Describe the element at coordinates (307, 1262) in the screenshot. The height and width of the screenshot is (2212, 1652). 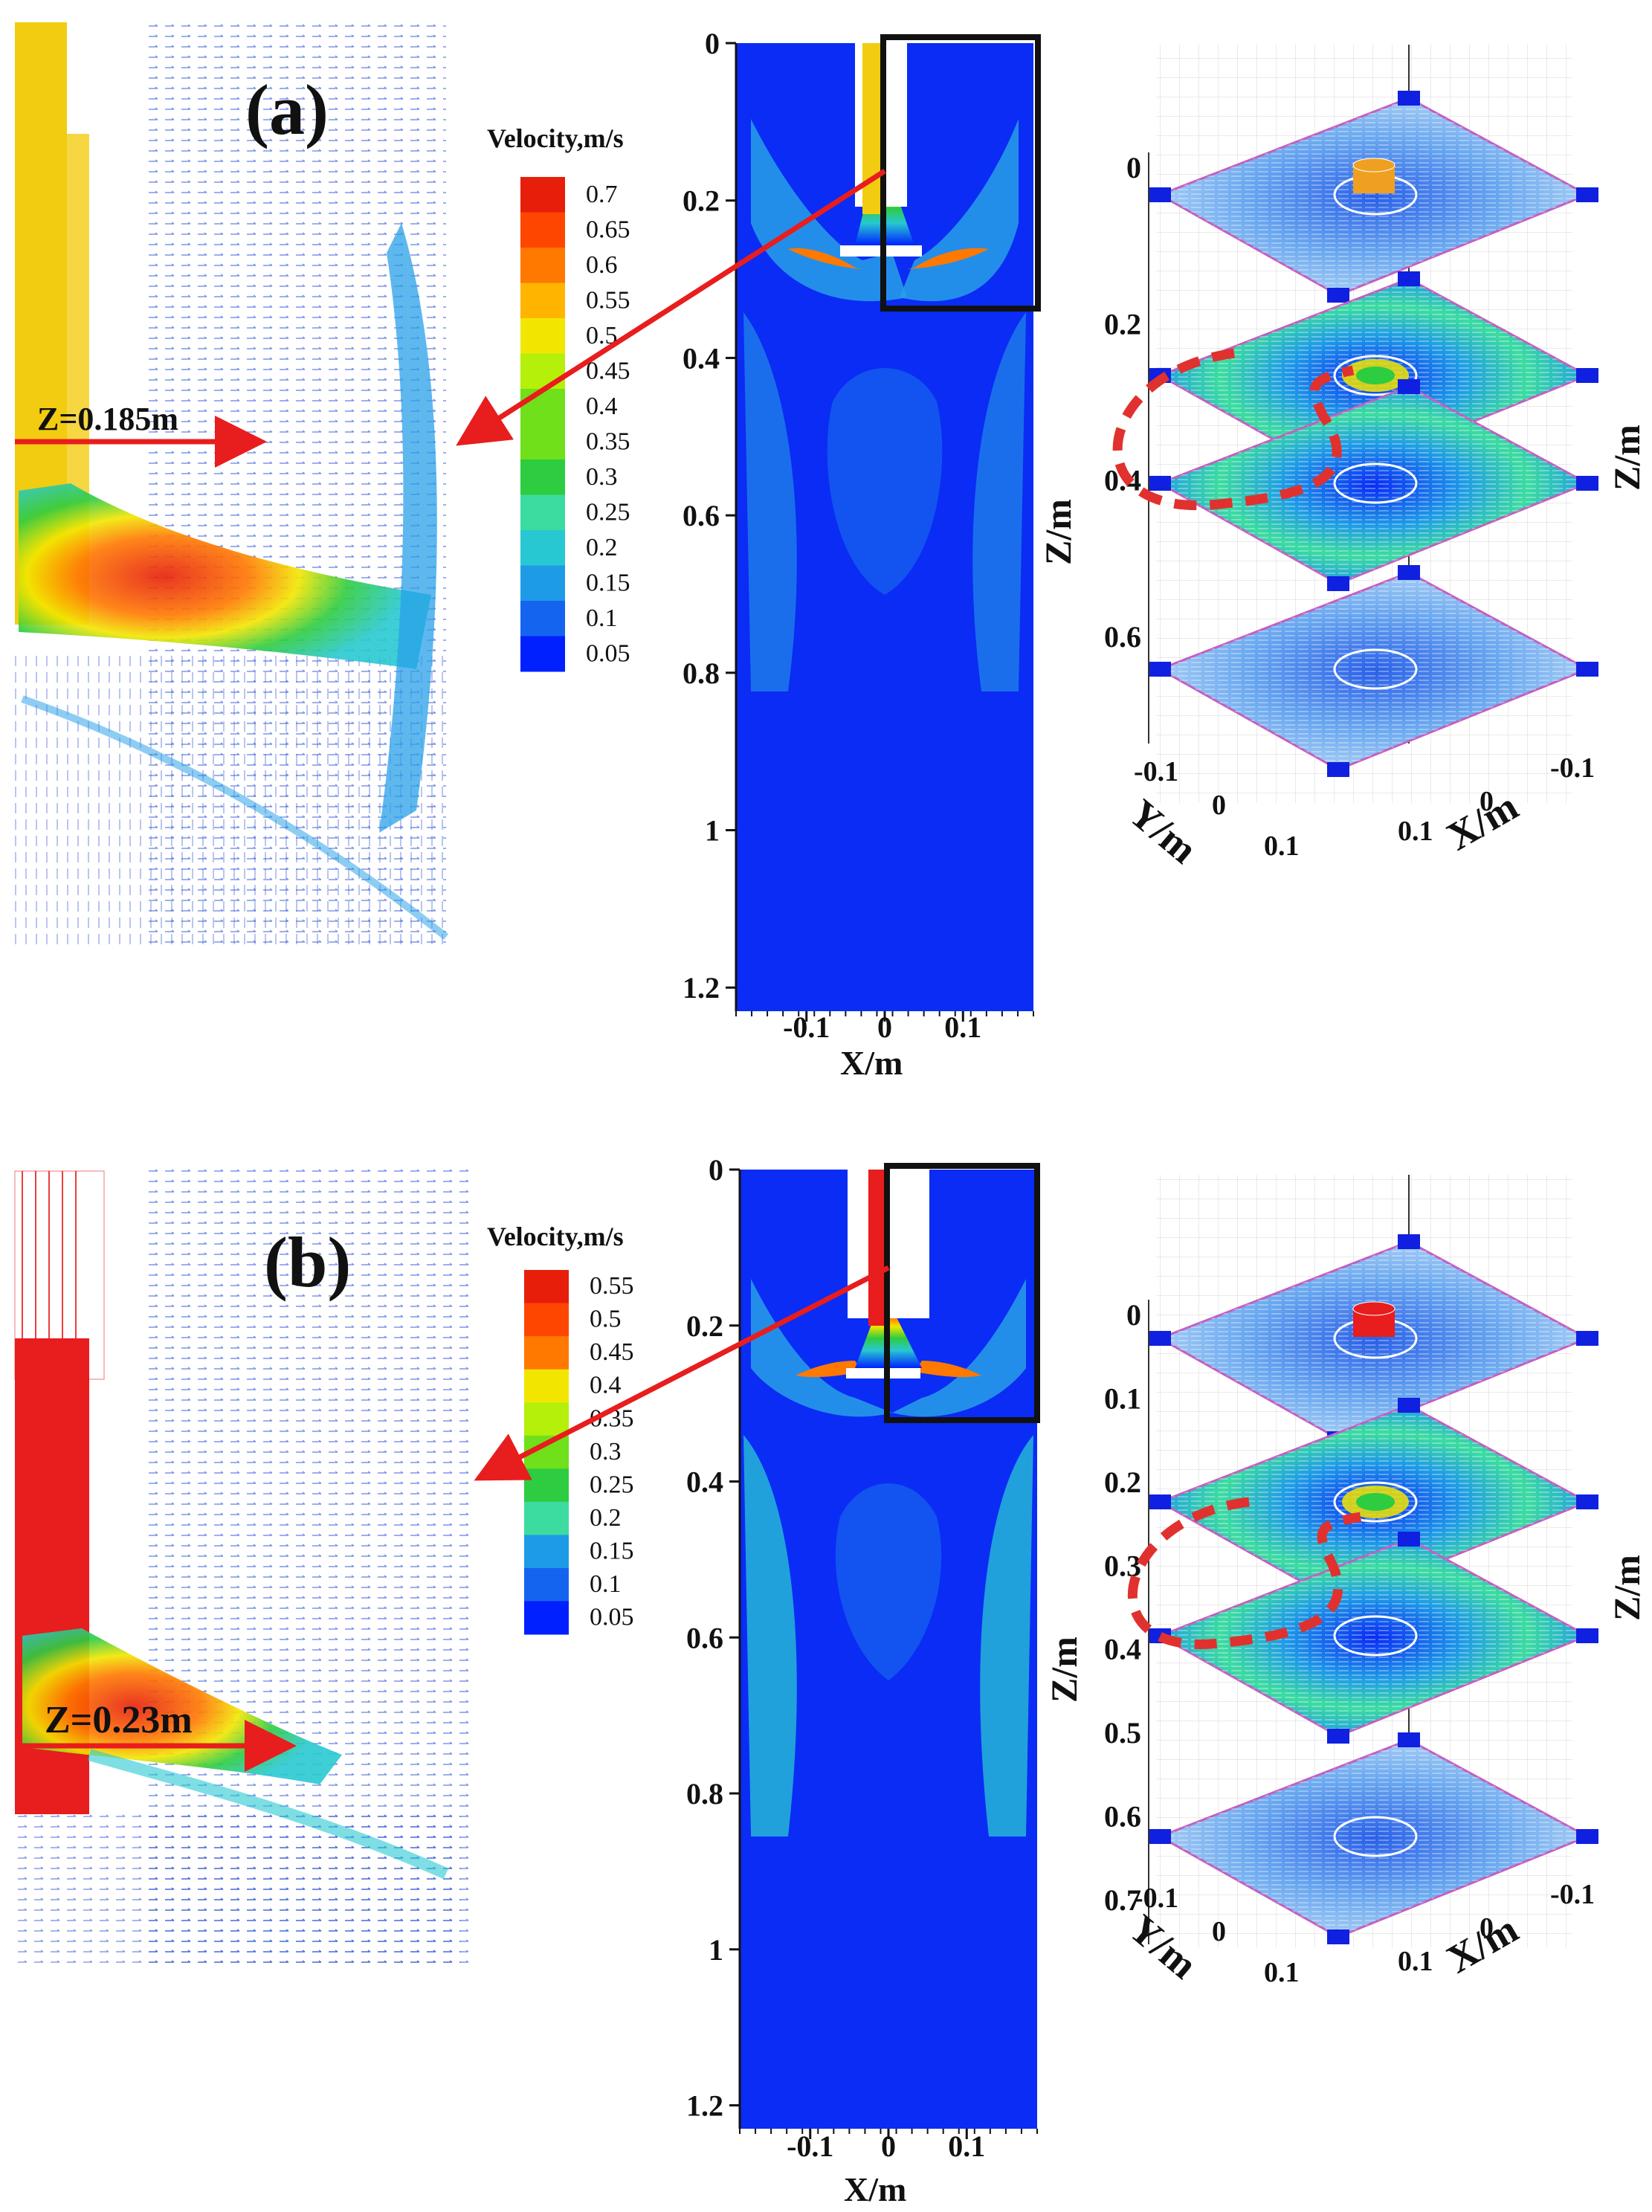
I see `panel-label-b: (b)` at that location.